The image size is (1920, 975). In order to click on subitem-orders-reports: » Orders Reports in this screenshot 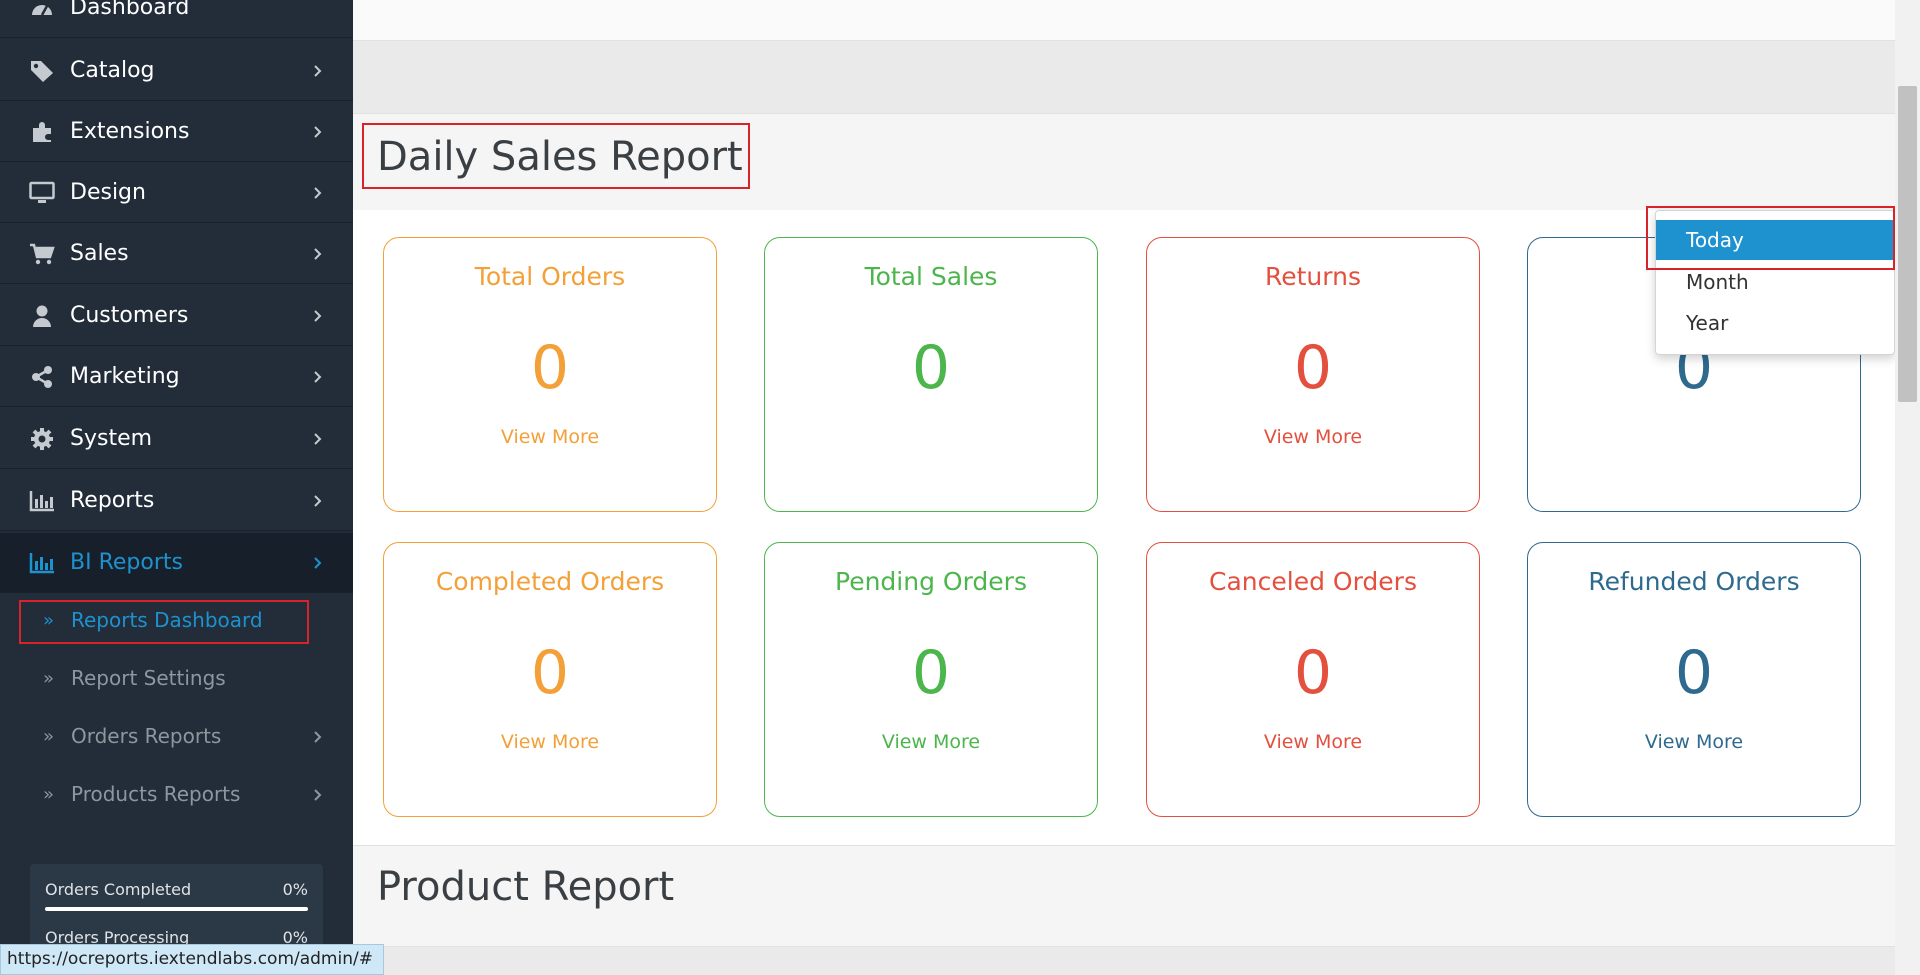, I will do `click(176, 737)`.